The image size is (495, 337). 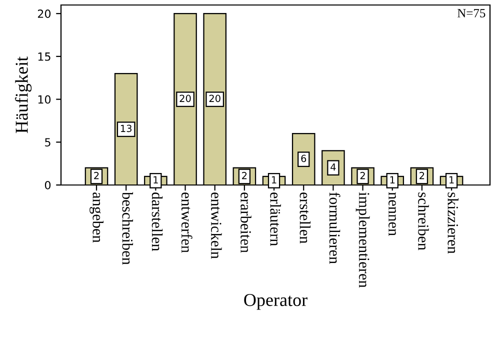 I want to click on x-tick-label: skizzieren, so click(x=453, y=223).